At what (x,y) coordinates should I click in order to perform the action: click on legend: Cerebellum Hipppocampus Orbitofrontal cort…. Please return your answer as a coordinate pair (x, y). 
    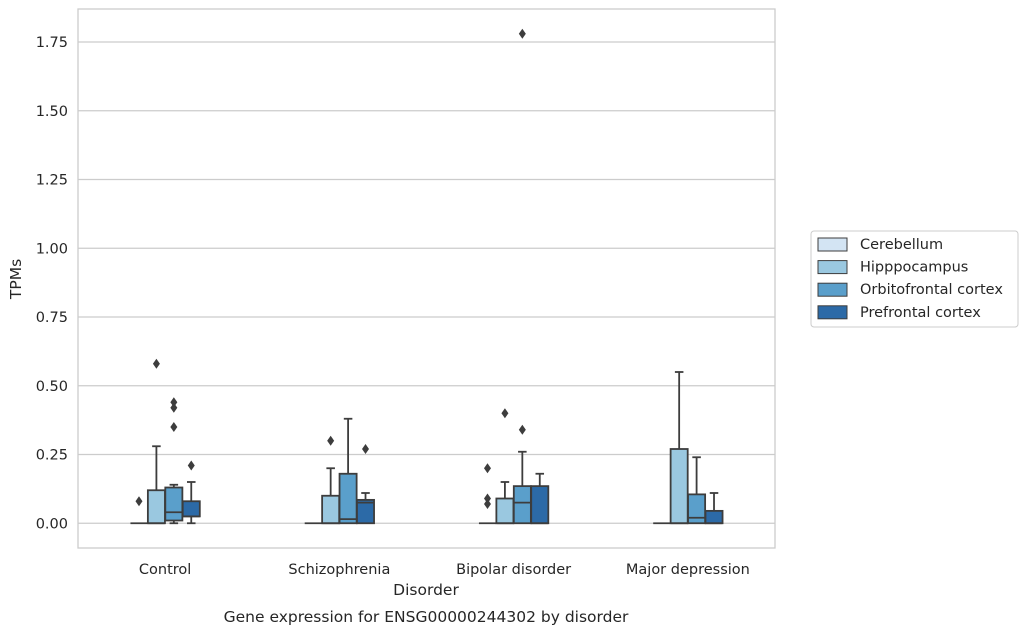
    Looking at the image, I should click on (914, 279).